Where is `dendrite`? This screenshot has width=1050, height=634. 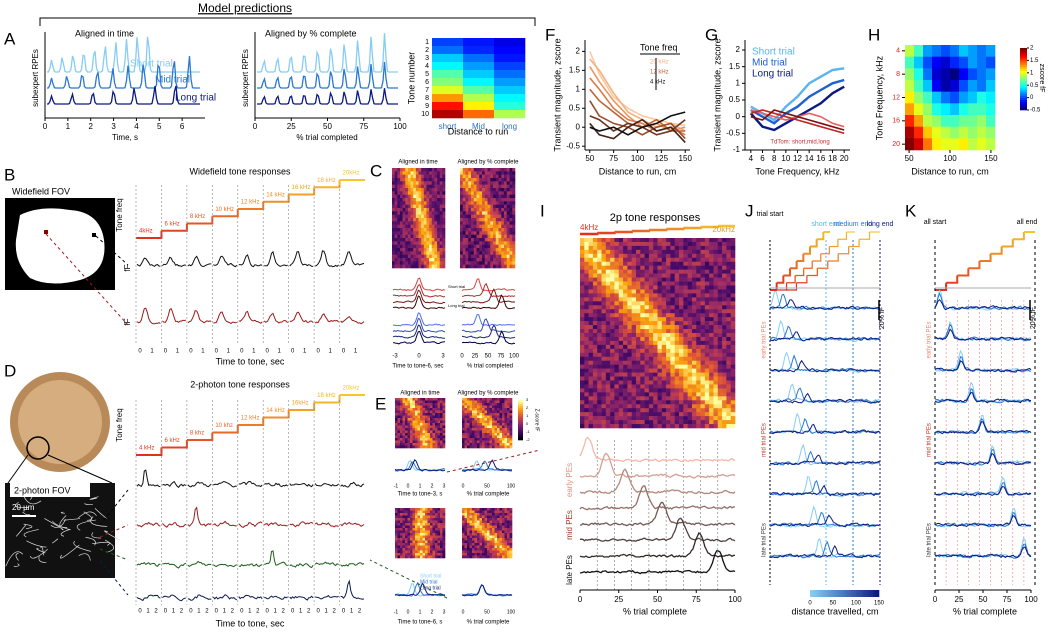
dendrite is located at coordinates (16, 565).